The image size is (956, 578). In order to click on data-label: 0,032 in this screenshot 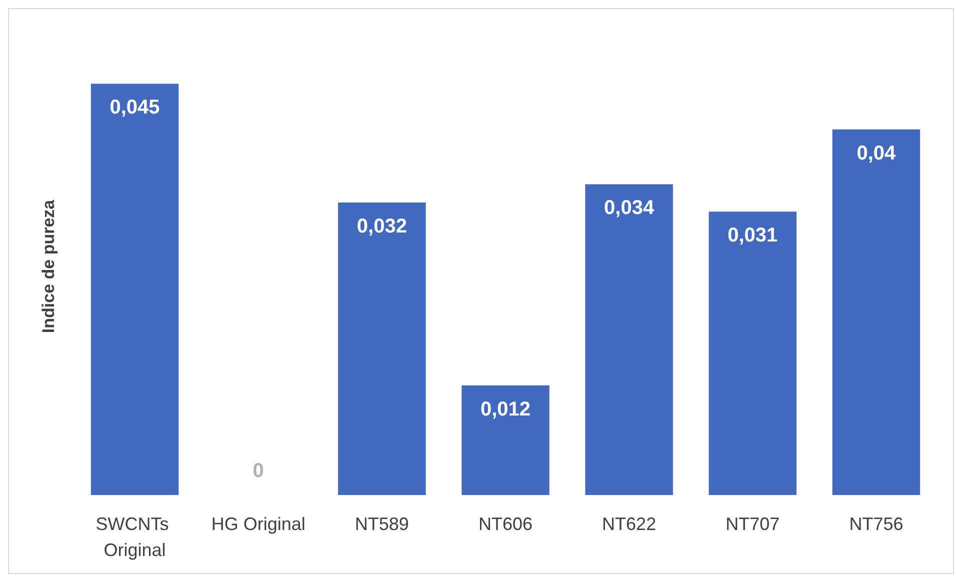, I will do `click(381, 227)`.